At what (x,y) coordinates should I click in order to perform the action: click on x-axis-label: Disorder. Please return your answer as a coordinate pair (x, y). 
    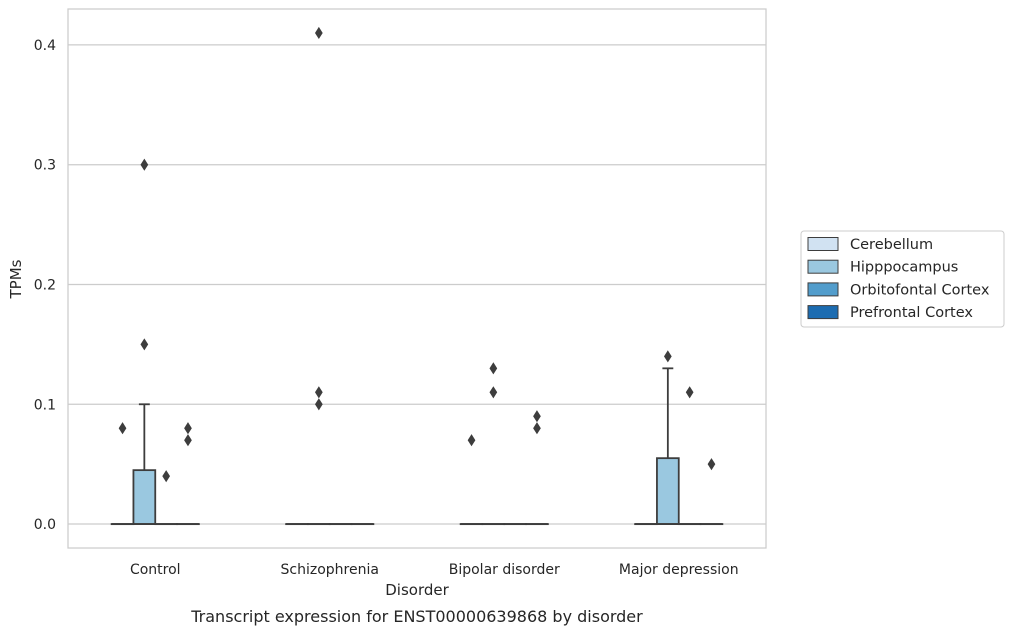
    Looking at the image, I should click on (417, 590).